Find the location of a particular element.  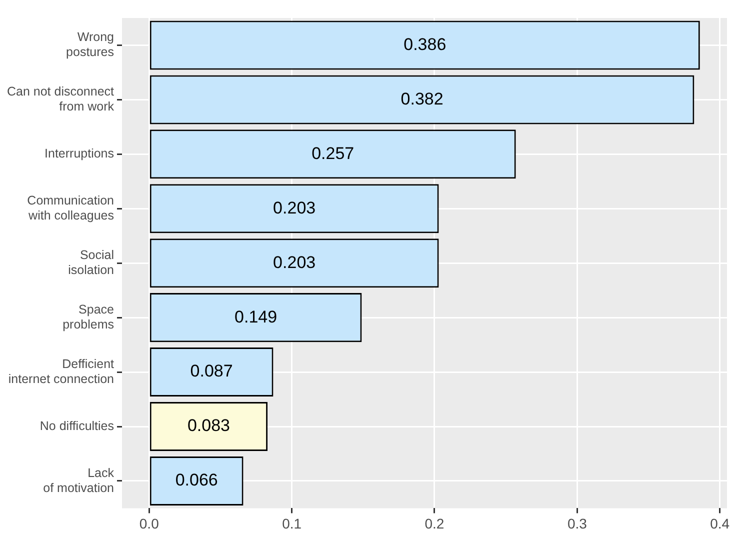

y-tick-label: Can not disconnect from work is located at coordinates (60, 99).